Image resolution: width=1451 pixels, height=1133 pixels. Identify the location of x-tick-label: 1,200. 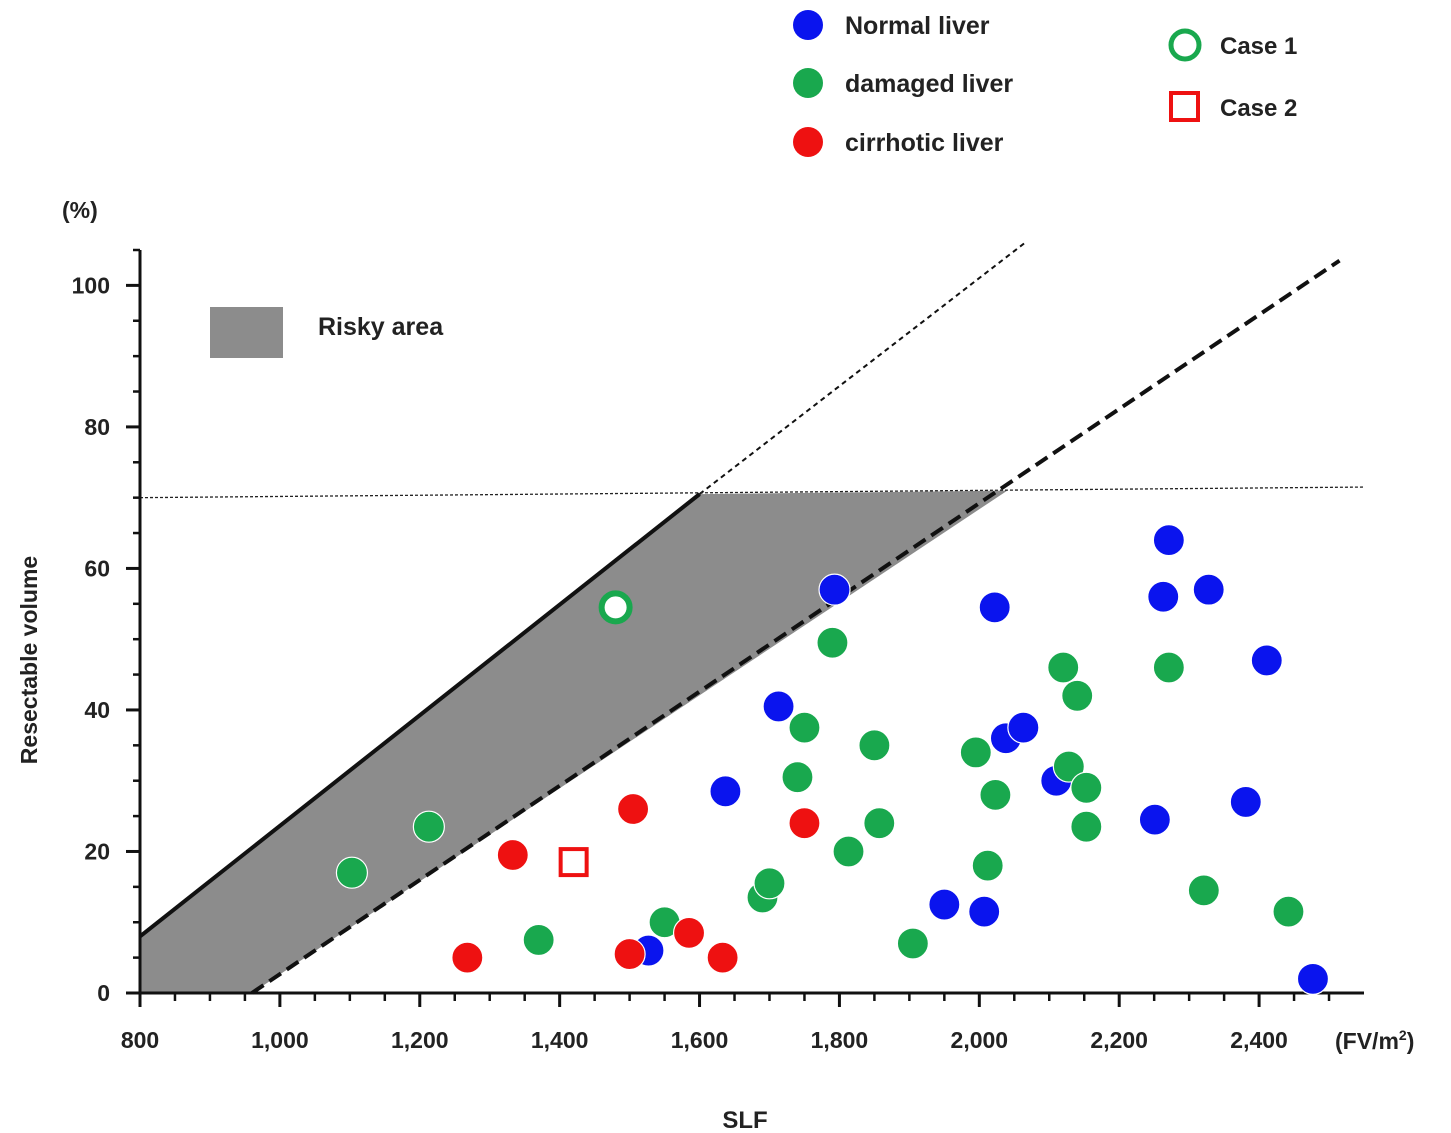
(420, 1040).